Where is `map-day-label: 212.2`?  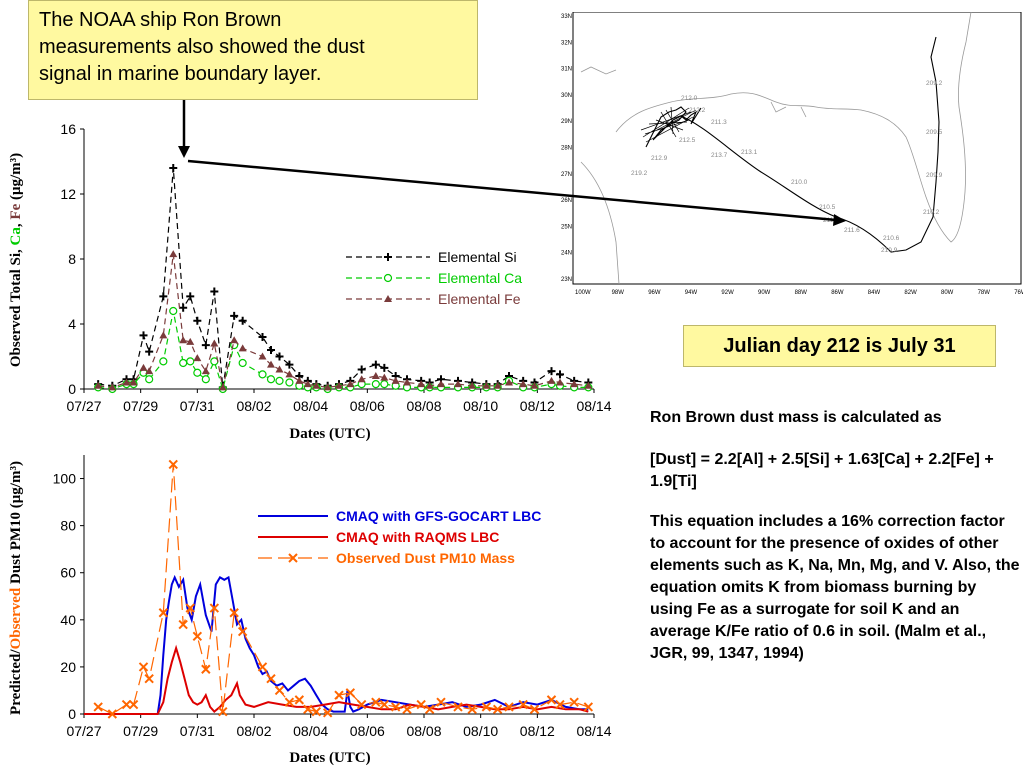
map-day-label: 212.2 is located at coordinates (697, 110).